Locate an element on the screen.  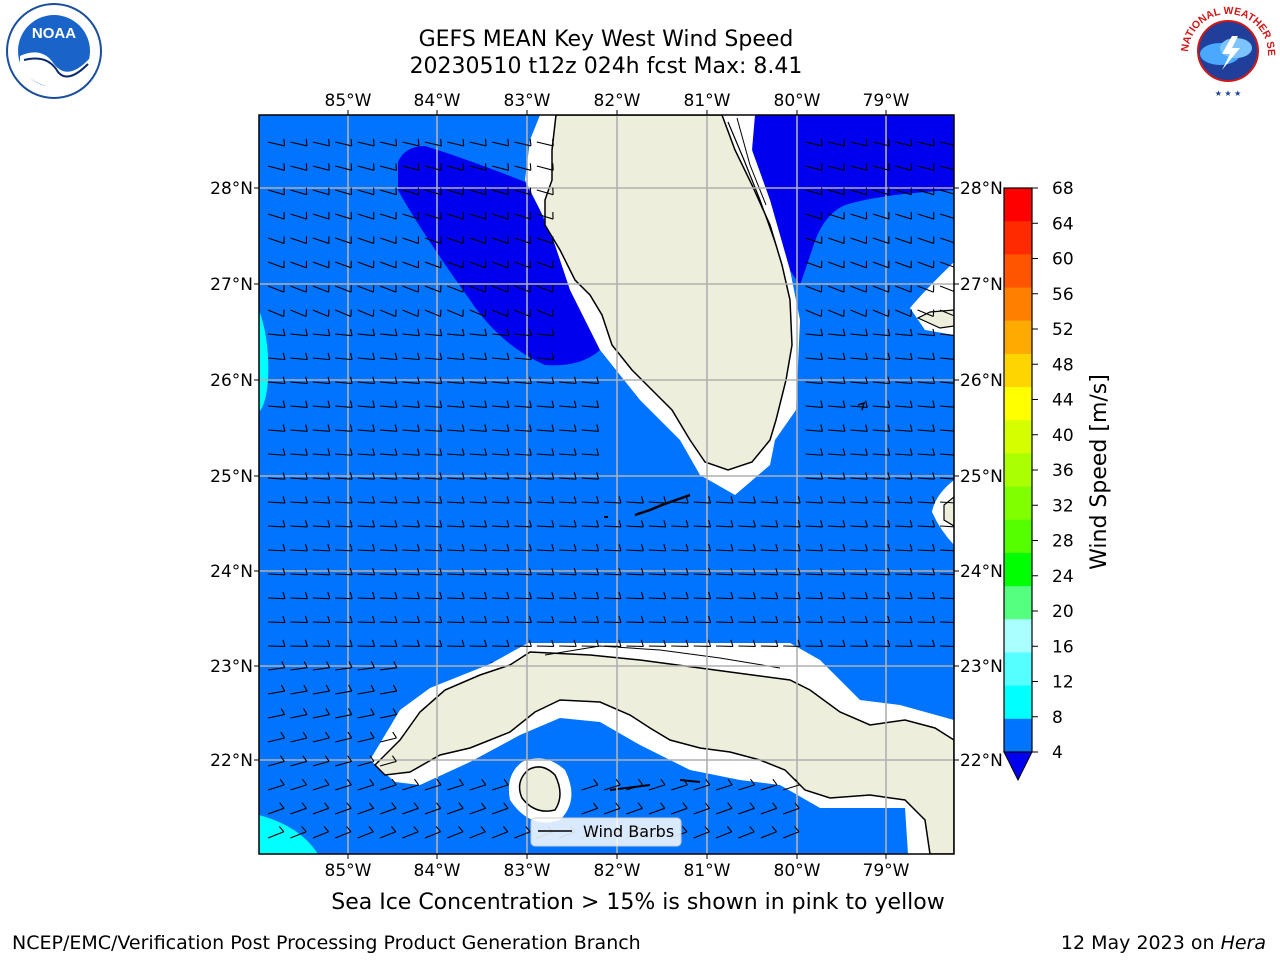
lon-tick-label-top: 82°W is located at coordinates (617, 101).